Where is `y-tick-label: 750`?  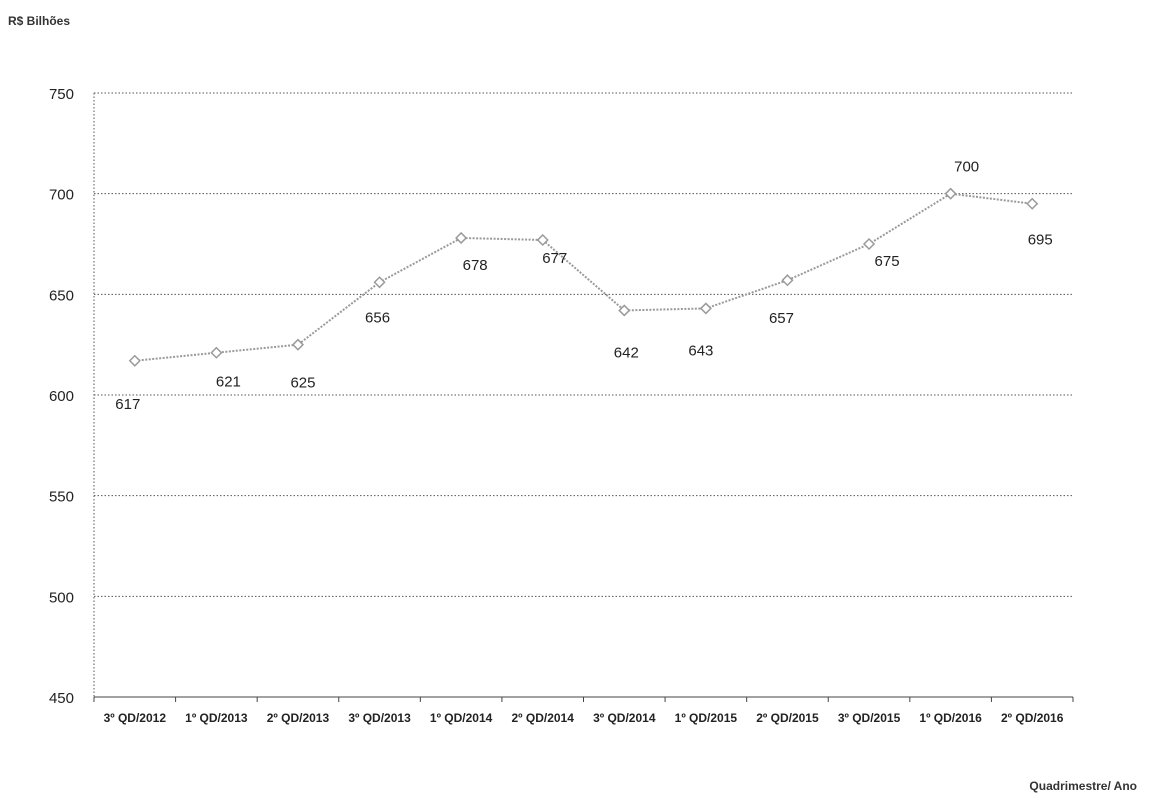 y-tick-label: 750 is located at coordinates (61, 94).